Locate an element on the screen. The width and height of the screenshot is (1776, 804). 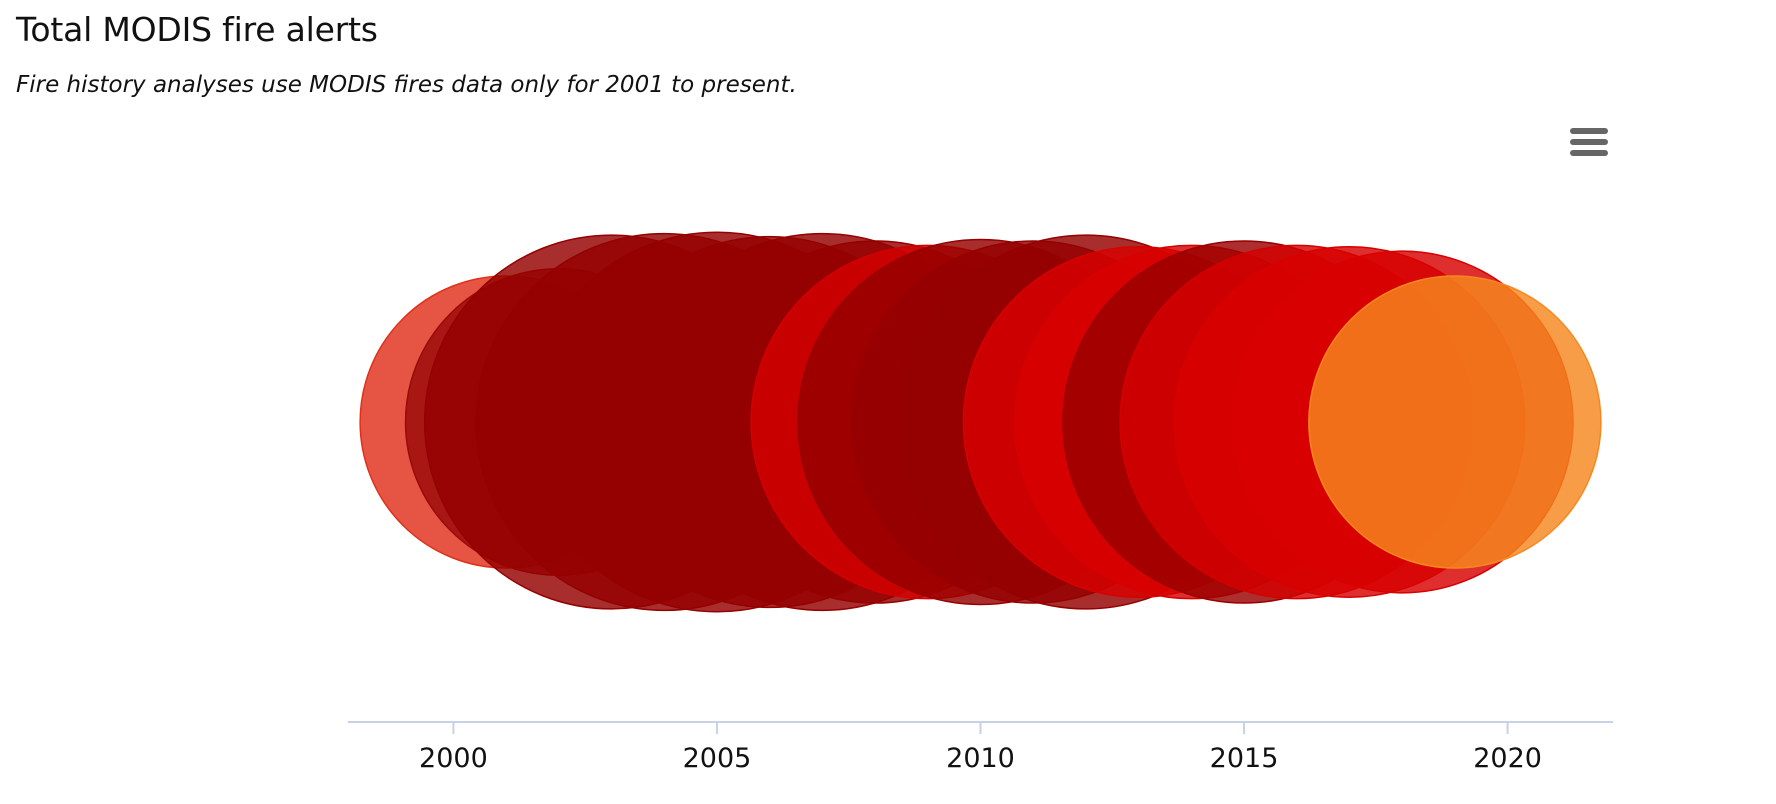
bubble-point-2019 is located at coordinates (1455, 422).